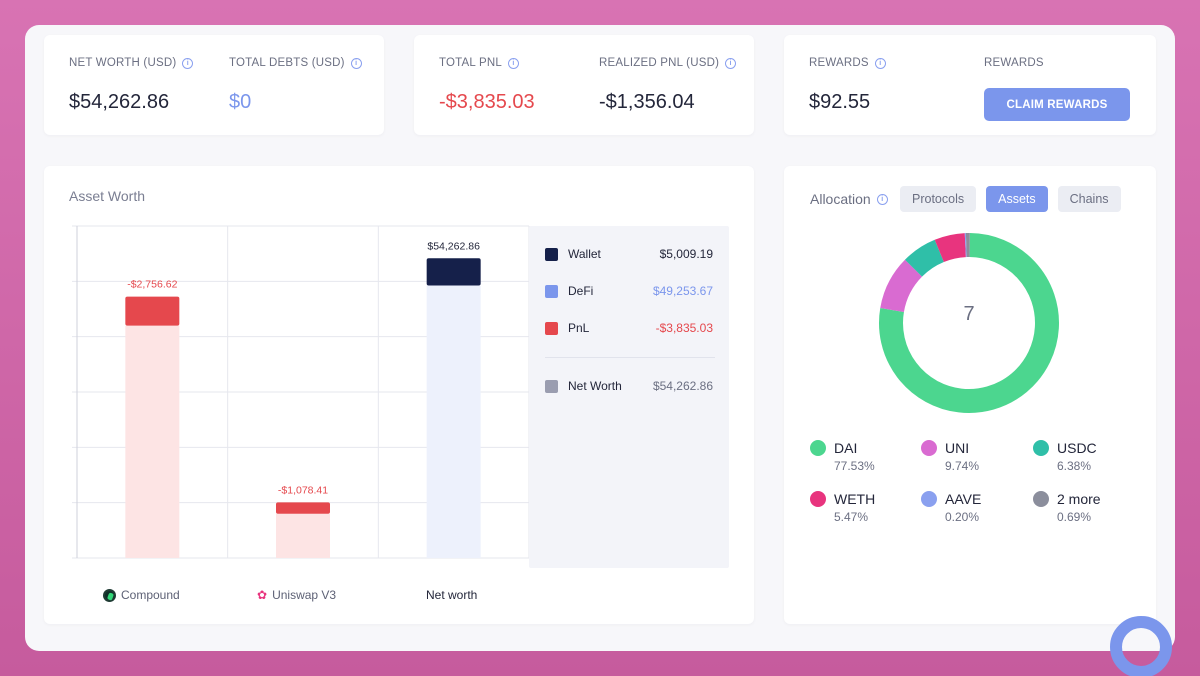 The image size is (1200, 676). What do you see at coordinates (1079, 499) in the screenshot?
I see `allocation-name: 2 more` at bounding box center [1079, 499].